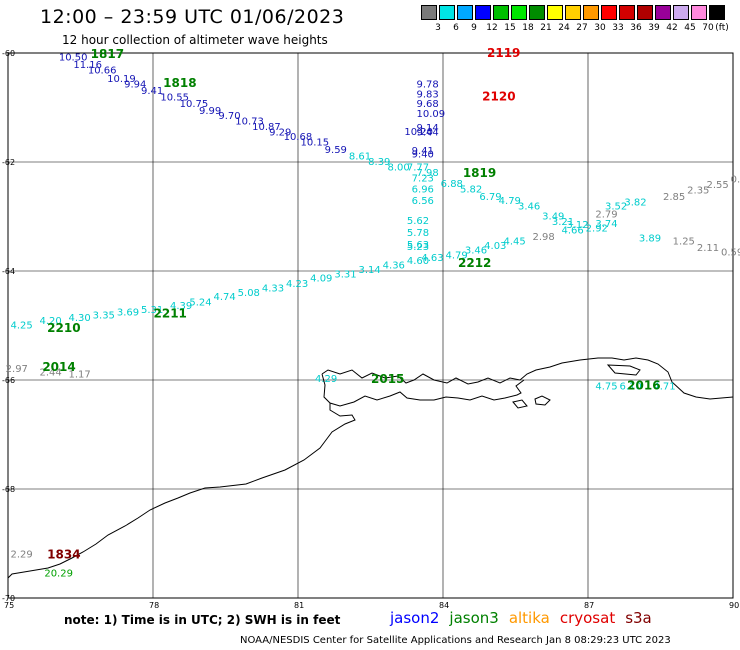 The image size is (740, 650). What do you see at coordinates (249, 122) in the screenshot?
I see `wave-height-value: 10.73` at bounding box center [249, 122].